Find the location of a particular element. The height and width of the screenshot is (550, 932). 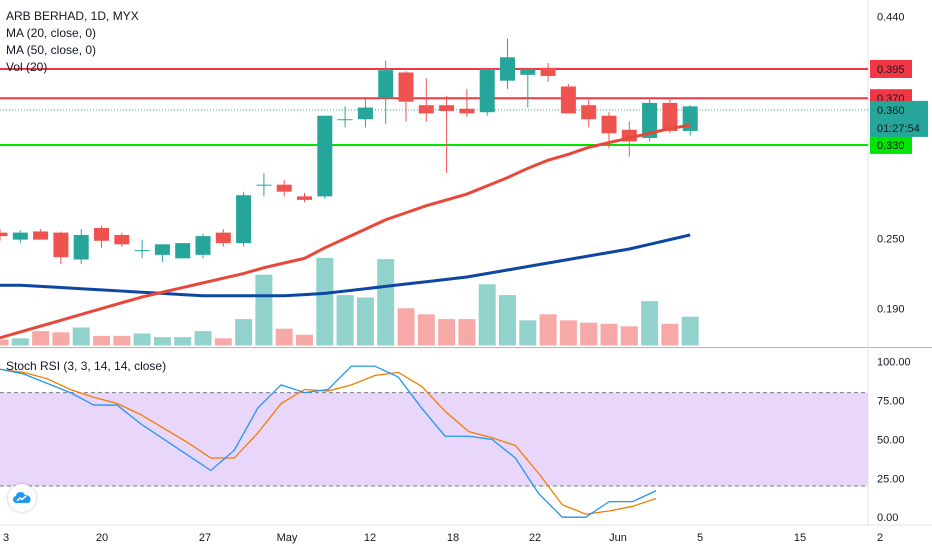

tradingview-cloud-icon is located at coordinates (22, 497).